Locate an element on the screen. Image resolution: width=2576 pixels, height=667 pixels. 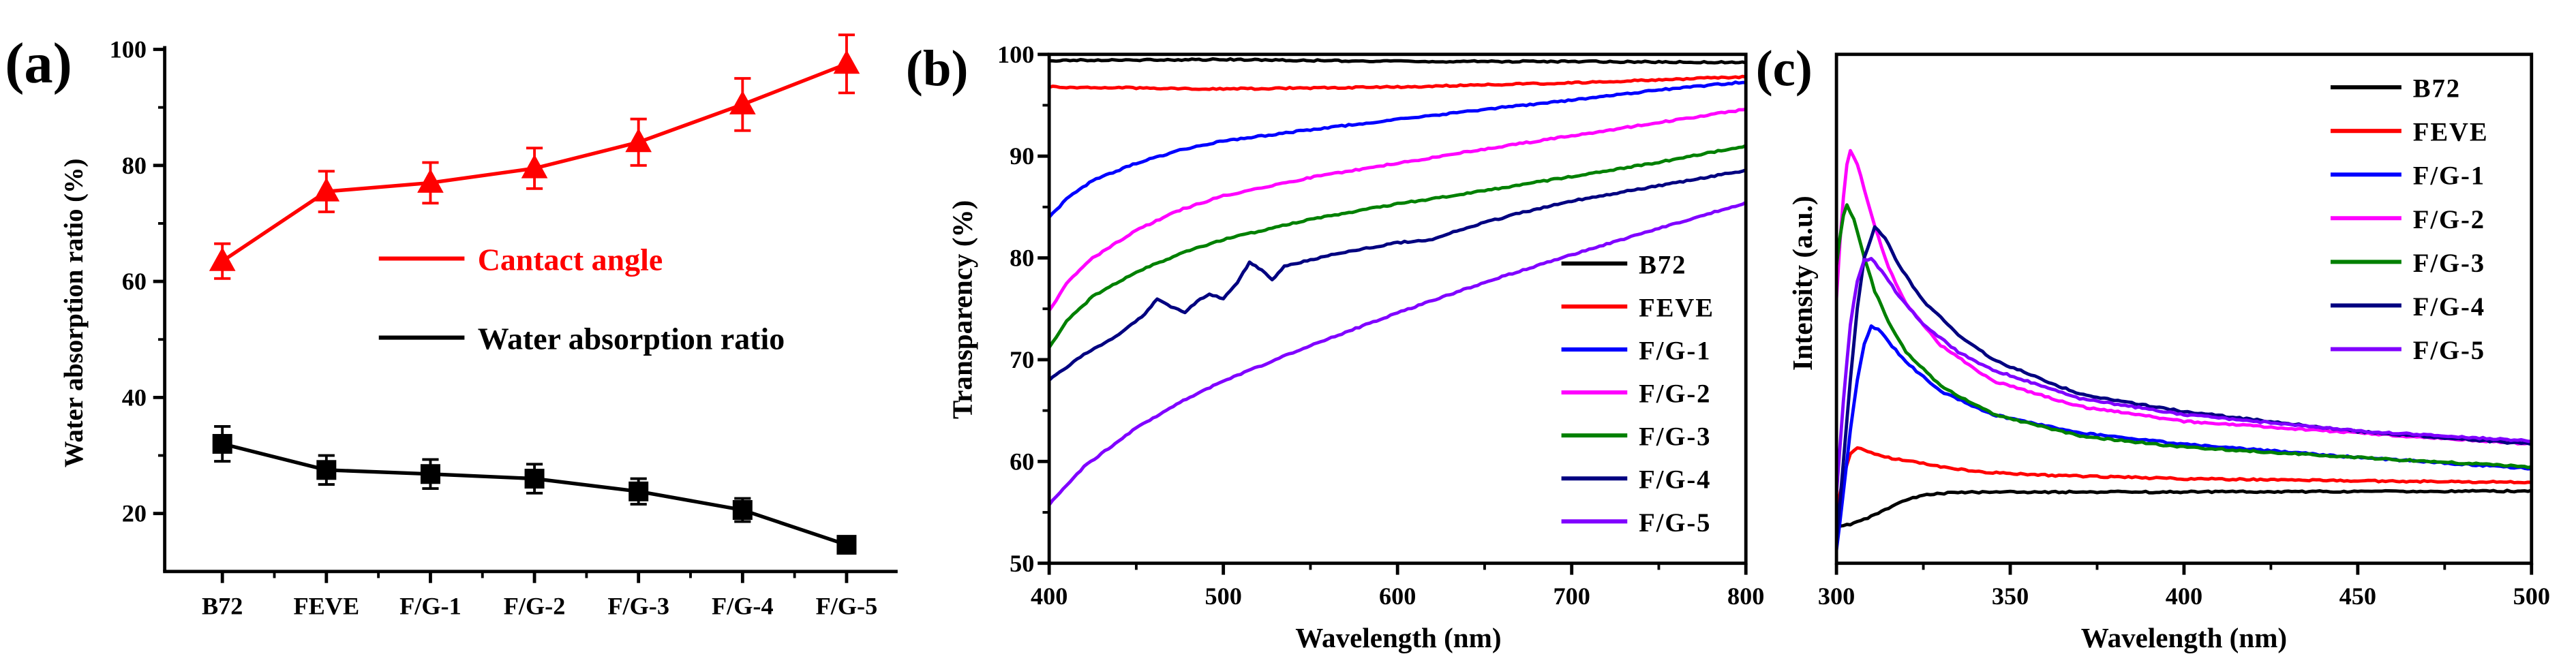
x-tick-label: 350 is located at coordinates (2011, 596).